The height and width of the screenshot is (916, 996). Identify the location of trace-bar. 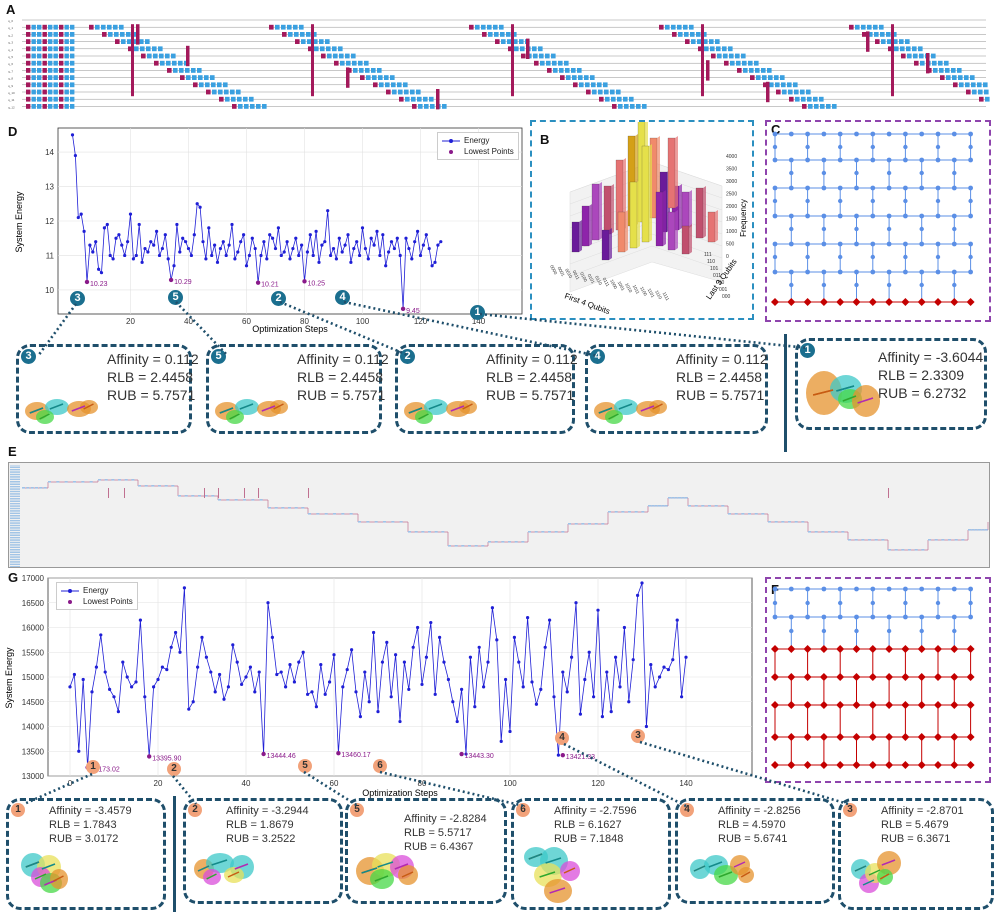
(124, 493).